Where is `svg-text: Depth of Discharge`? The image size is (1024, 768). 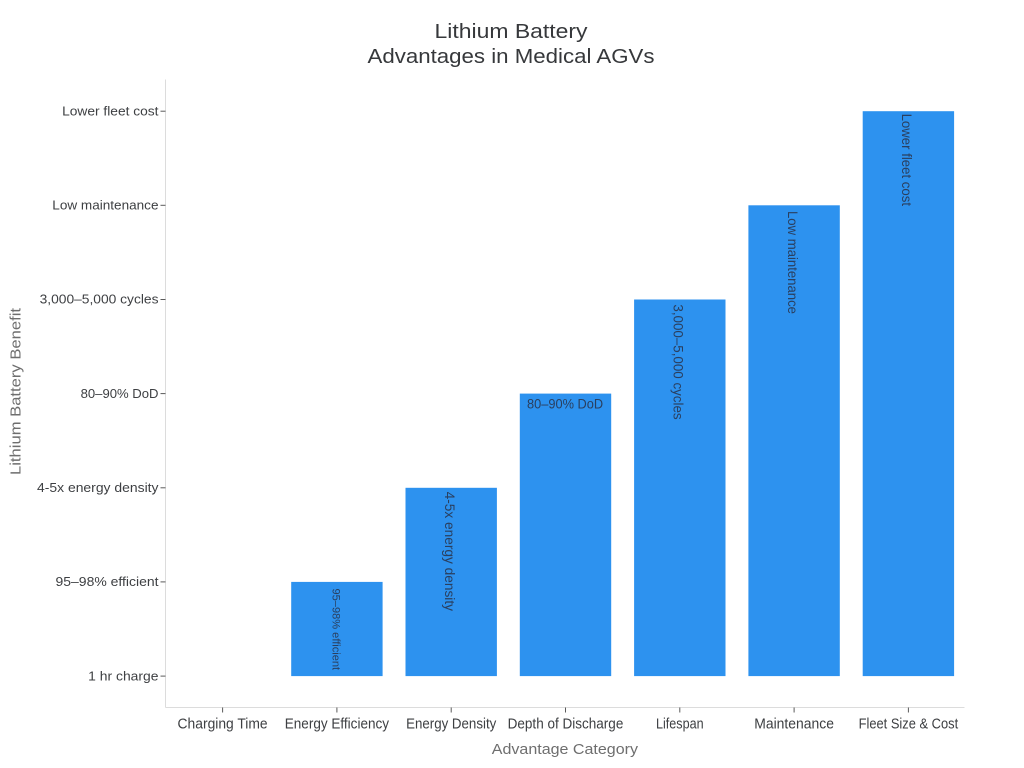 svg-text: Depth of Discharge is located at coordinates (566, 724).